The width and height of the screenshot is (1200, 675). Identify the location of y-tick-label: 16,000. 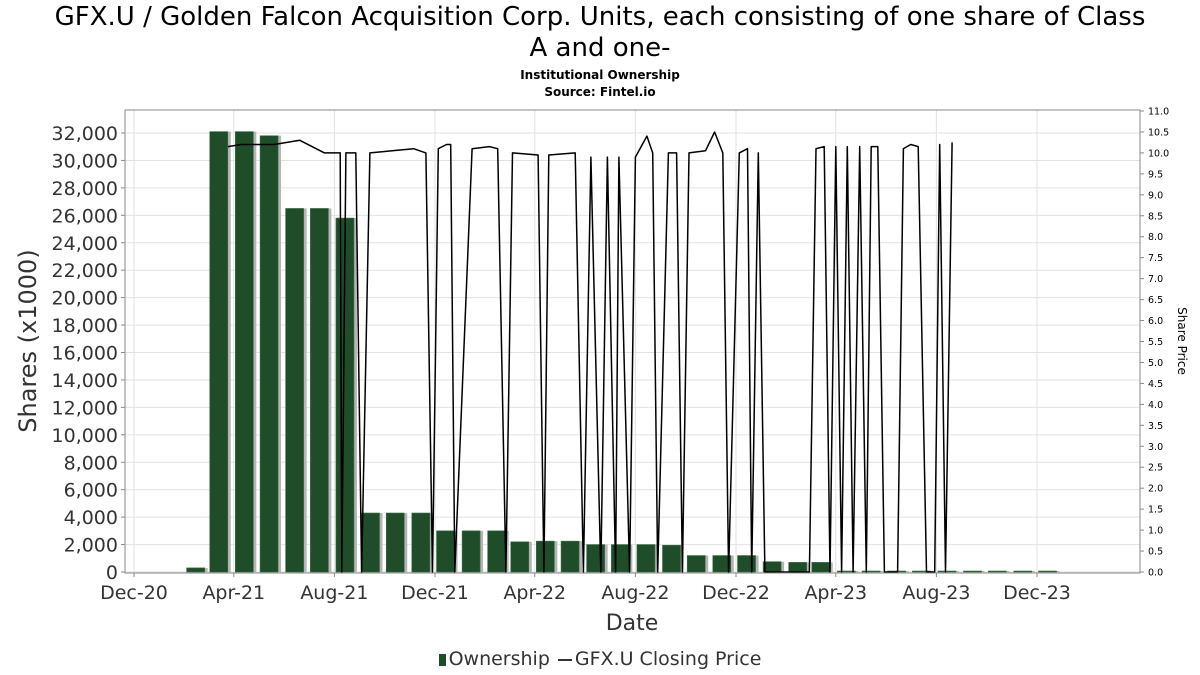
(85, 354).